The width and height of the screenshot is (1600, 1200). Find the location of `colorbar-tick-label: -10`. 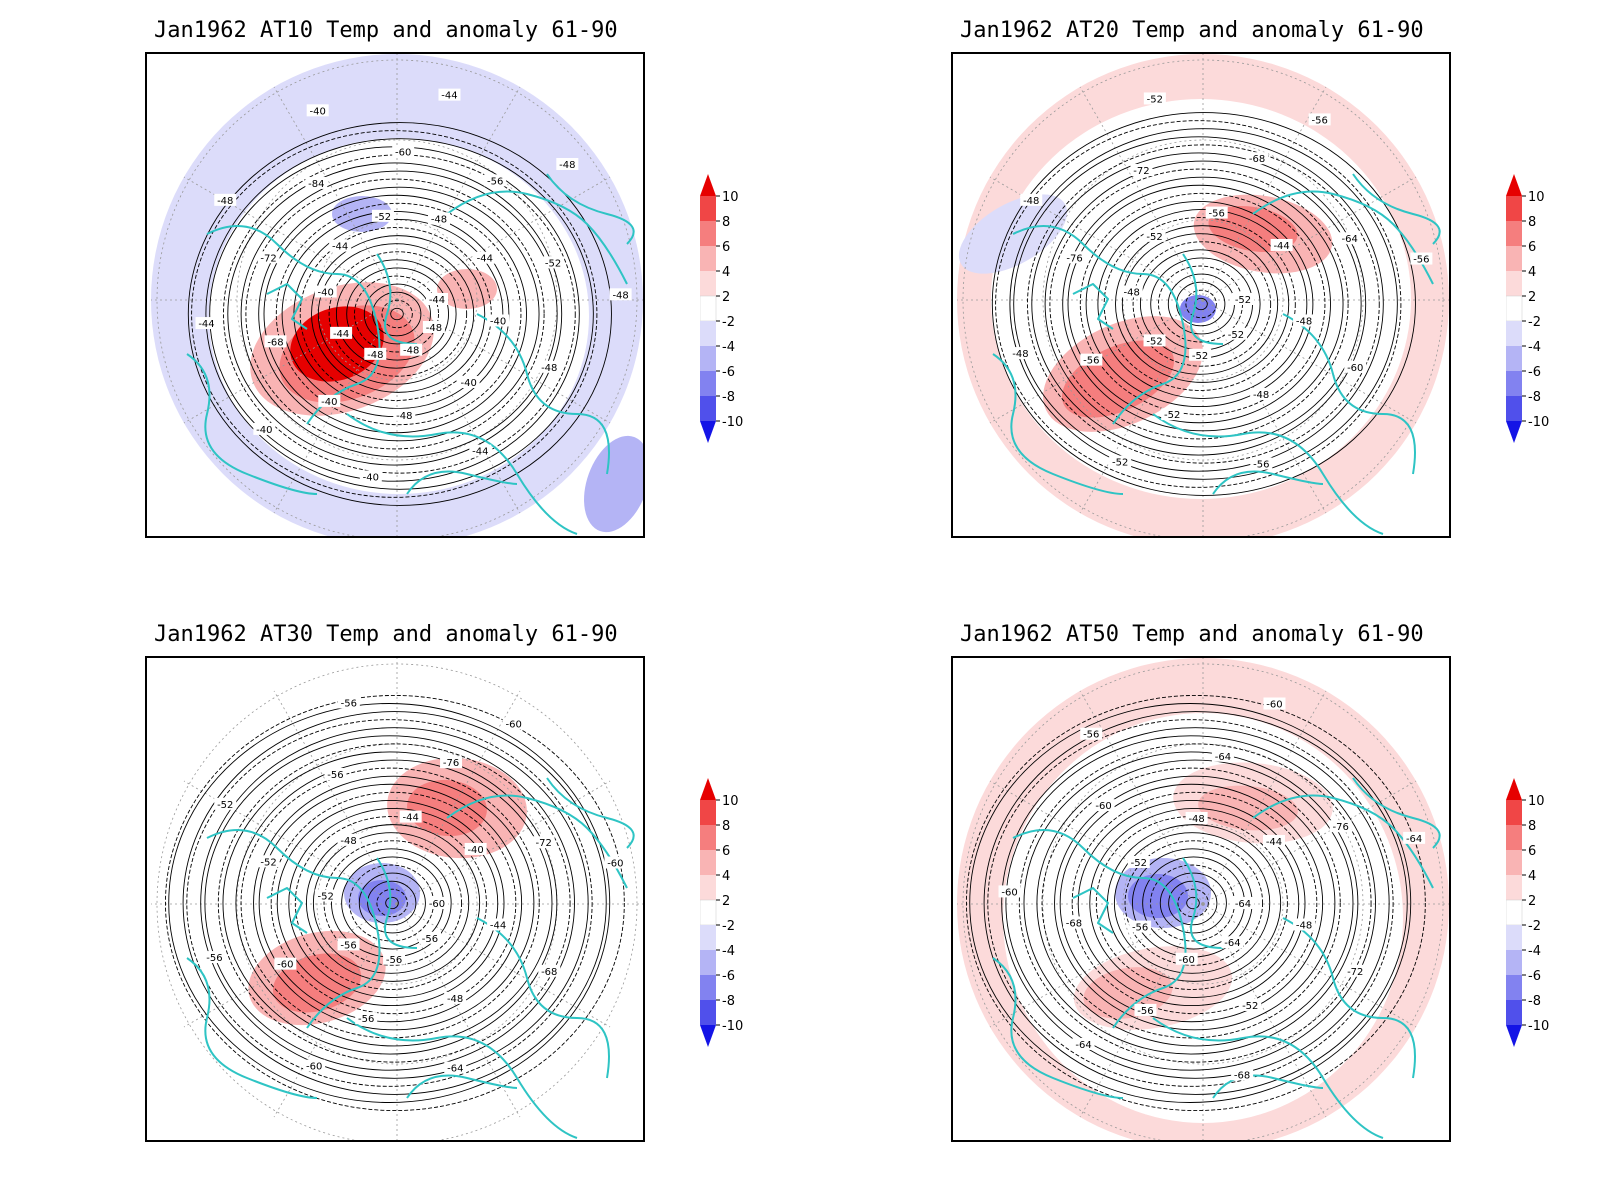

colorbar-tick-label: -10 is located at coordinates (732, 1026).